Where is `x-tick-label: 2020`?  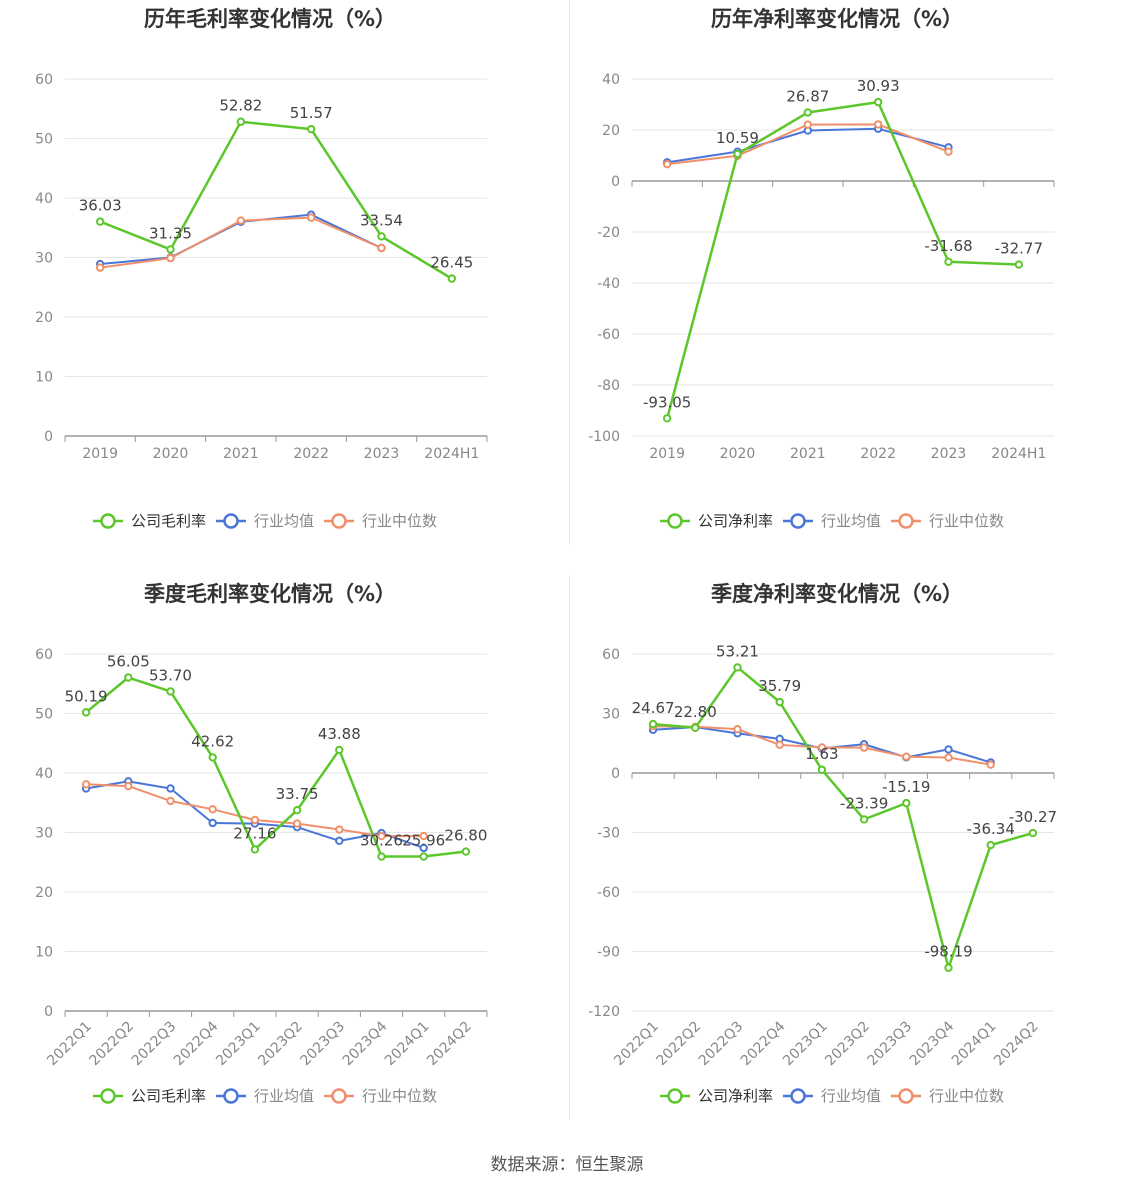 x-tick-label: 2020 is located at coordinates (738, 454).